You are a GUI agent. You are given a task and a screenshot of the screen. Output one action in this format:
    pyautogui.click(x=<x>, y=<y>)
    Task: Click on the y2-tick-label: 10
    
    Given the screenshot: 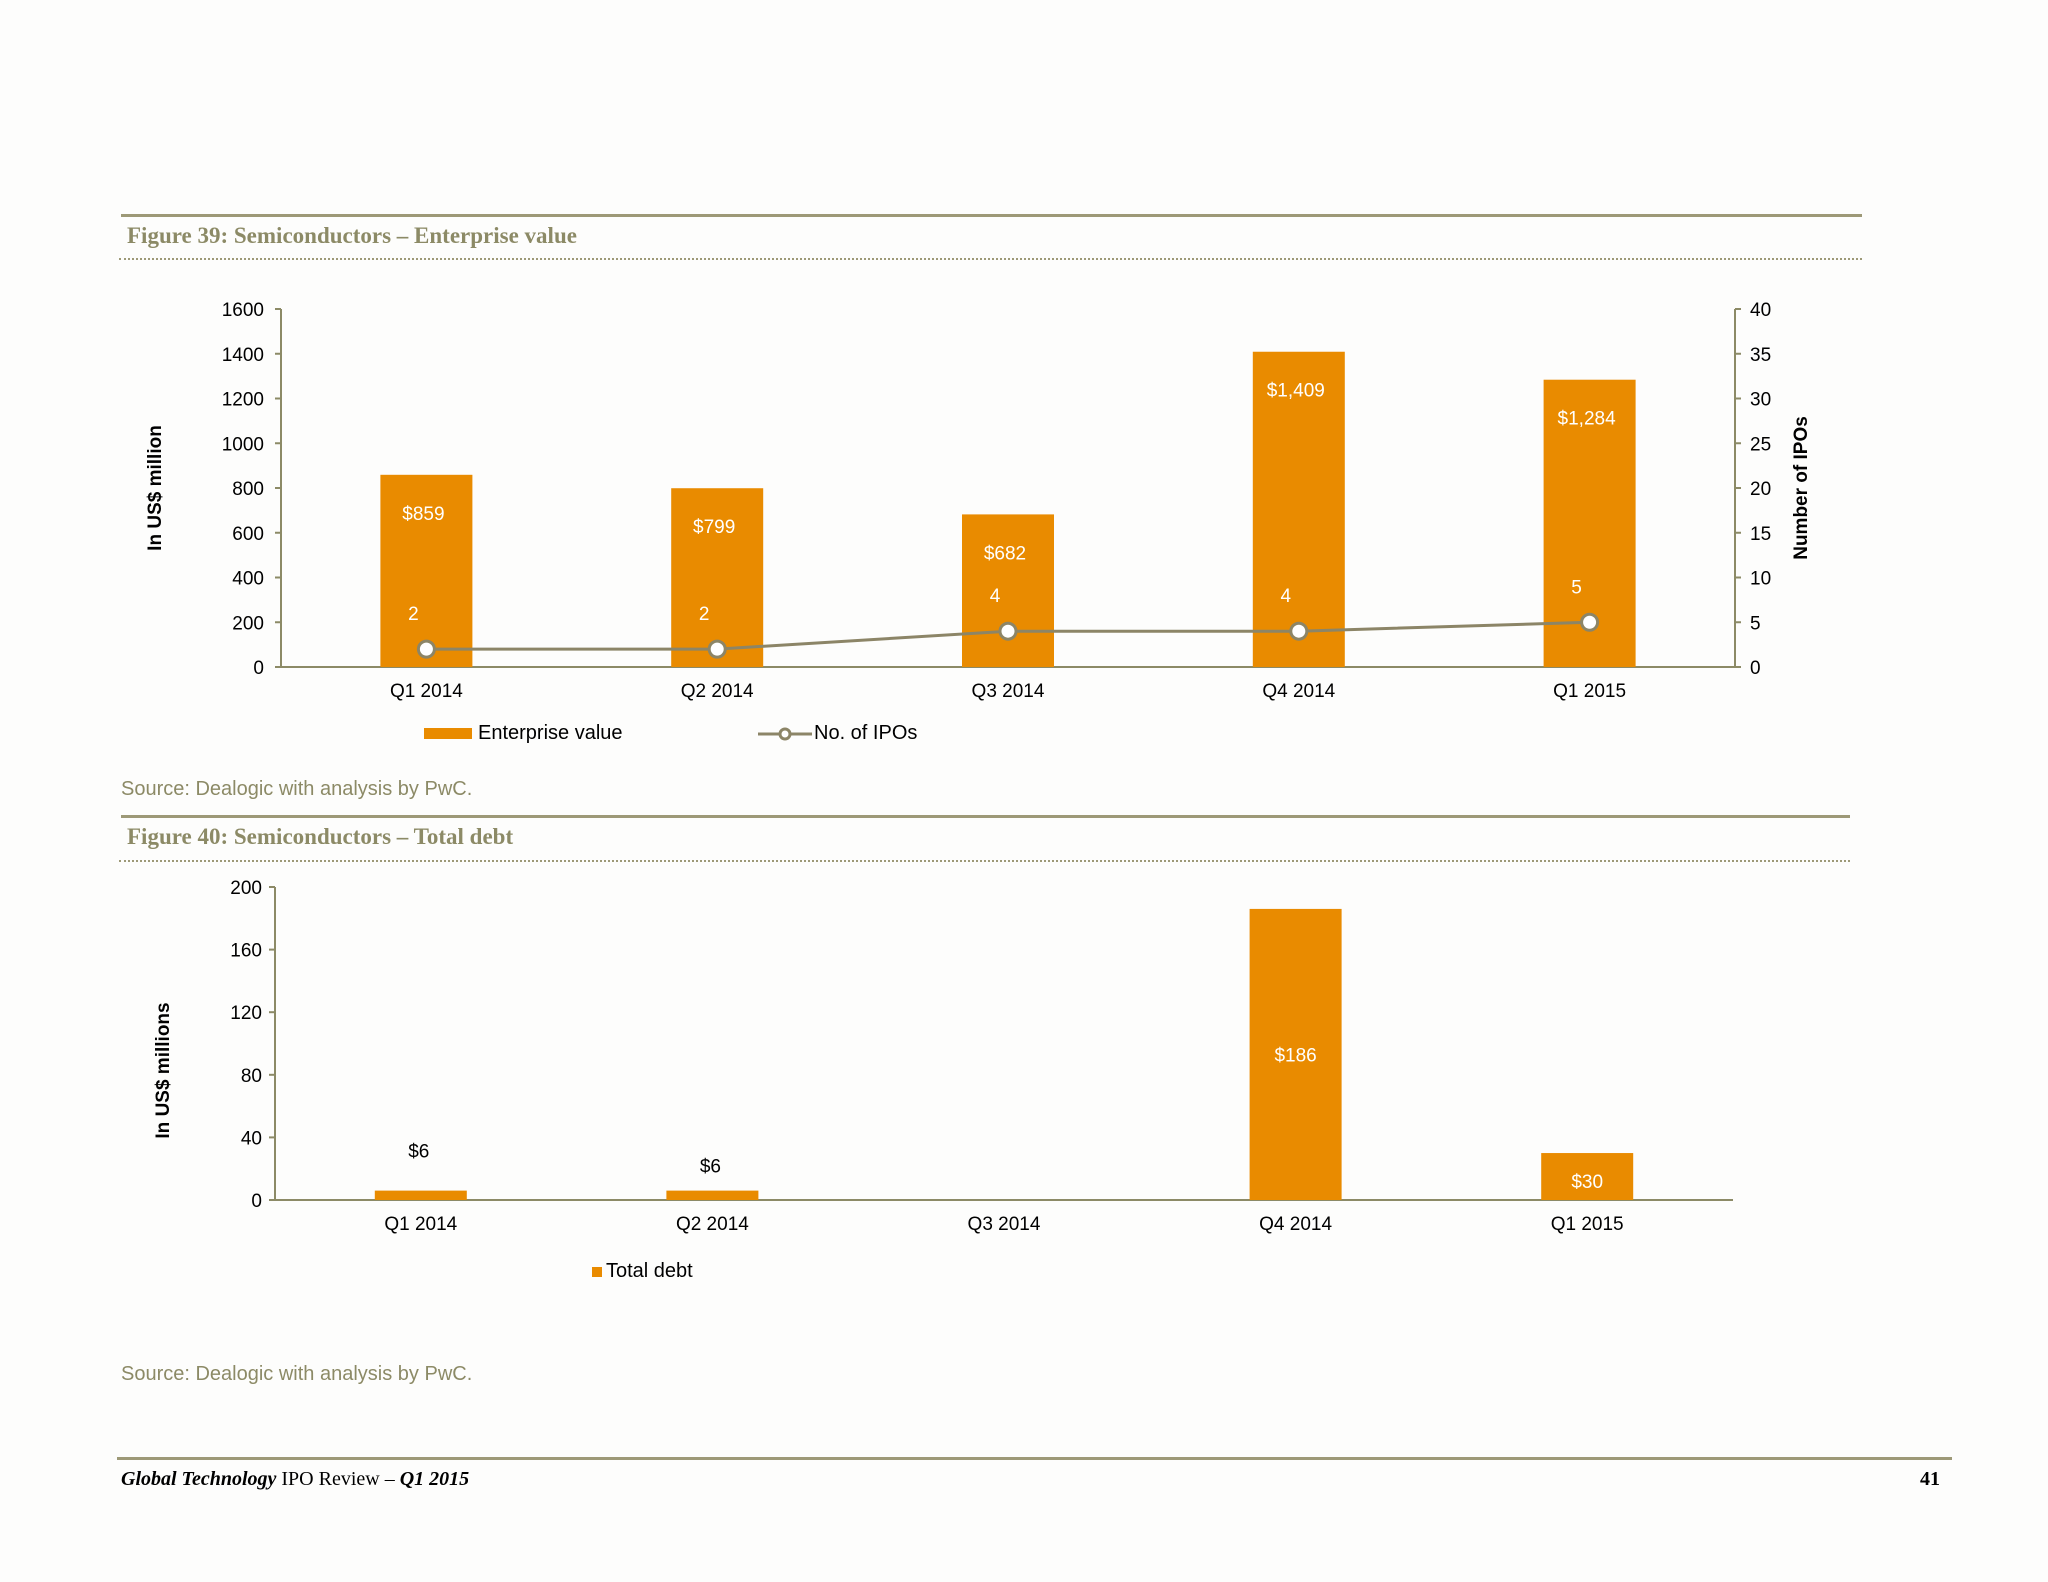 What is the action you would take?
    pyautogui.click(x=1760, y=579)
    